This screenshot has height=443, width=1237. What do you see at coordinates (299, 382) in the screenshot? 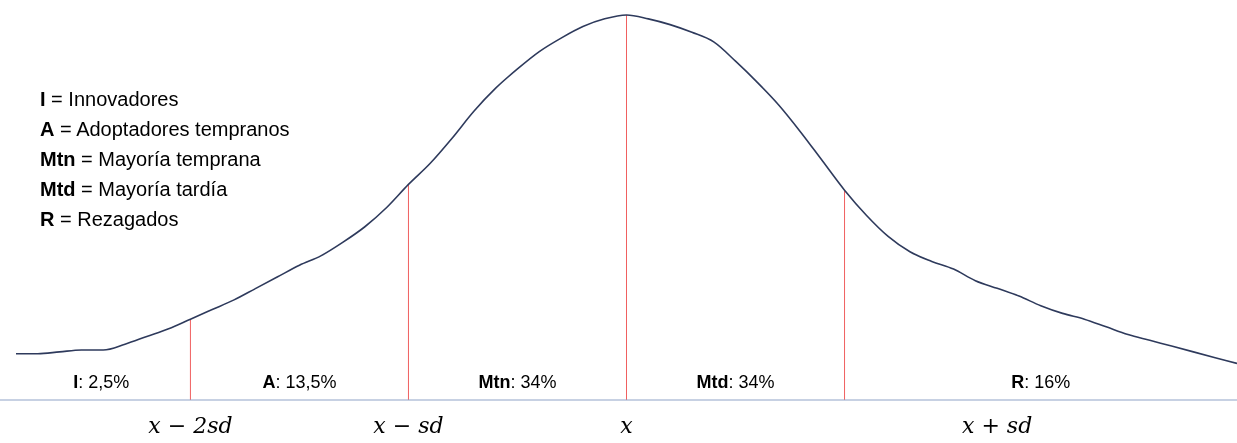
I see `annotation: A: 13,5%` at bounding box center [299, 382].